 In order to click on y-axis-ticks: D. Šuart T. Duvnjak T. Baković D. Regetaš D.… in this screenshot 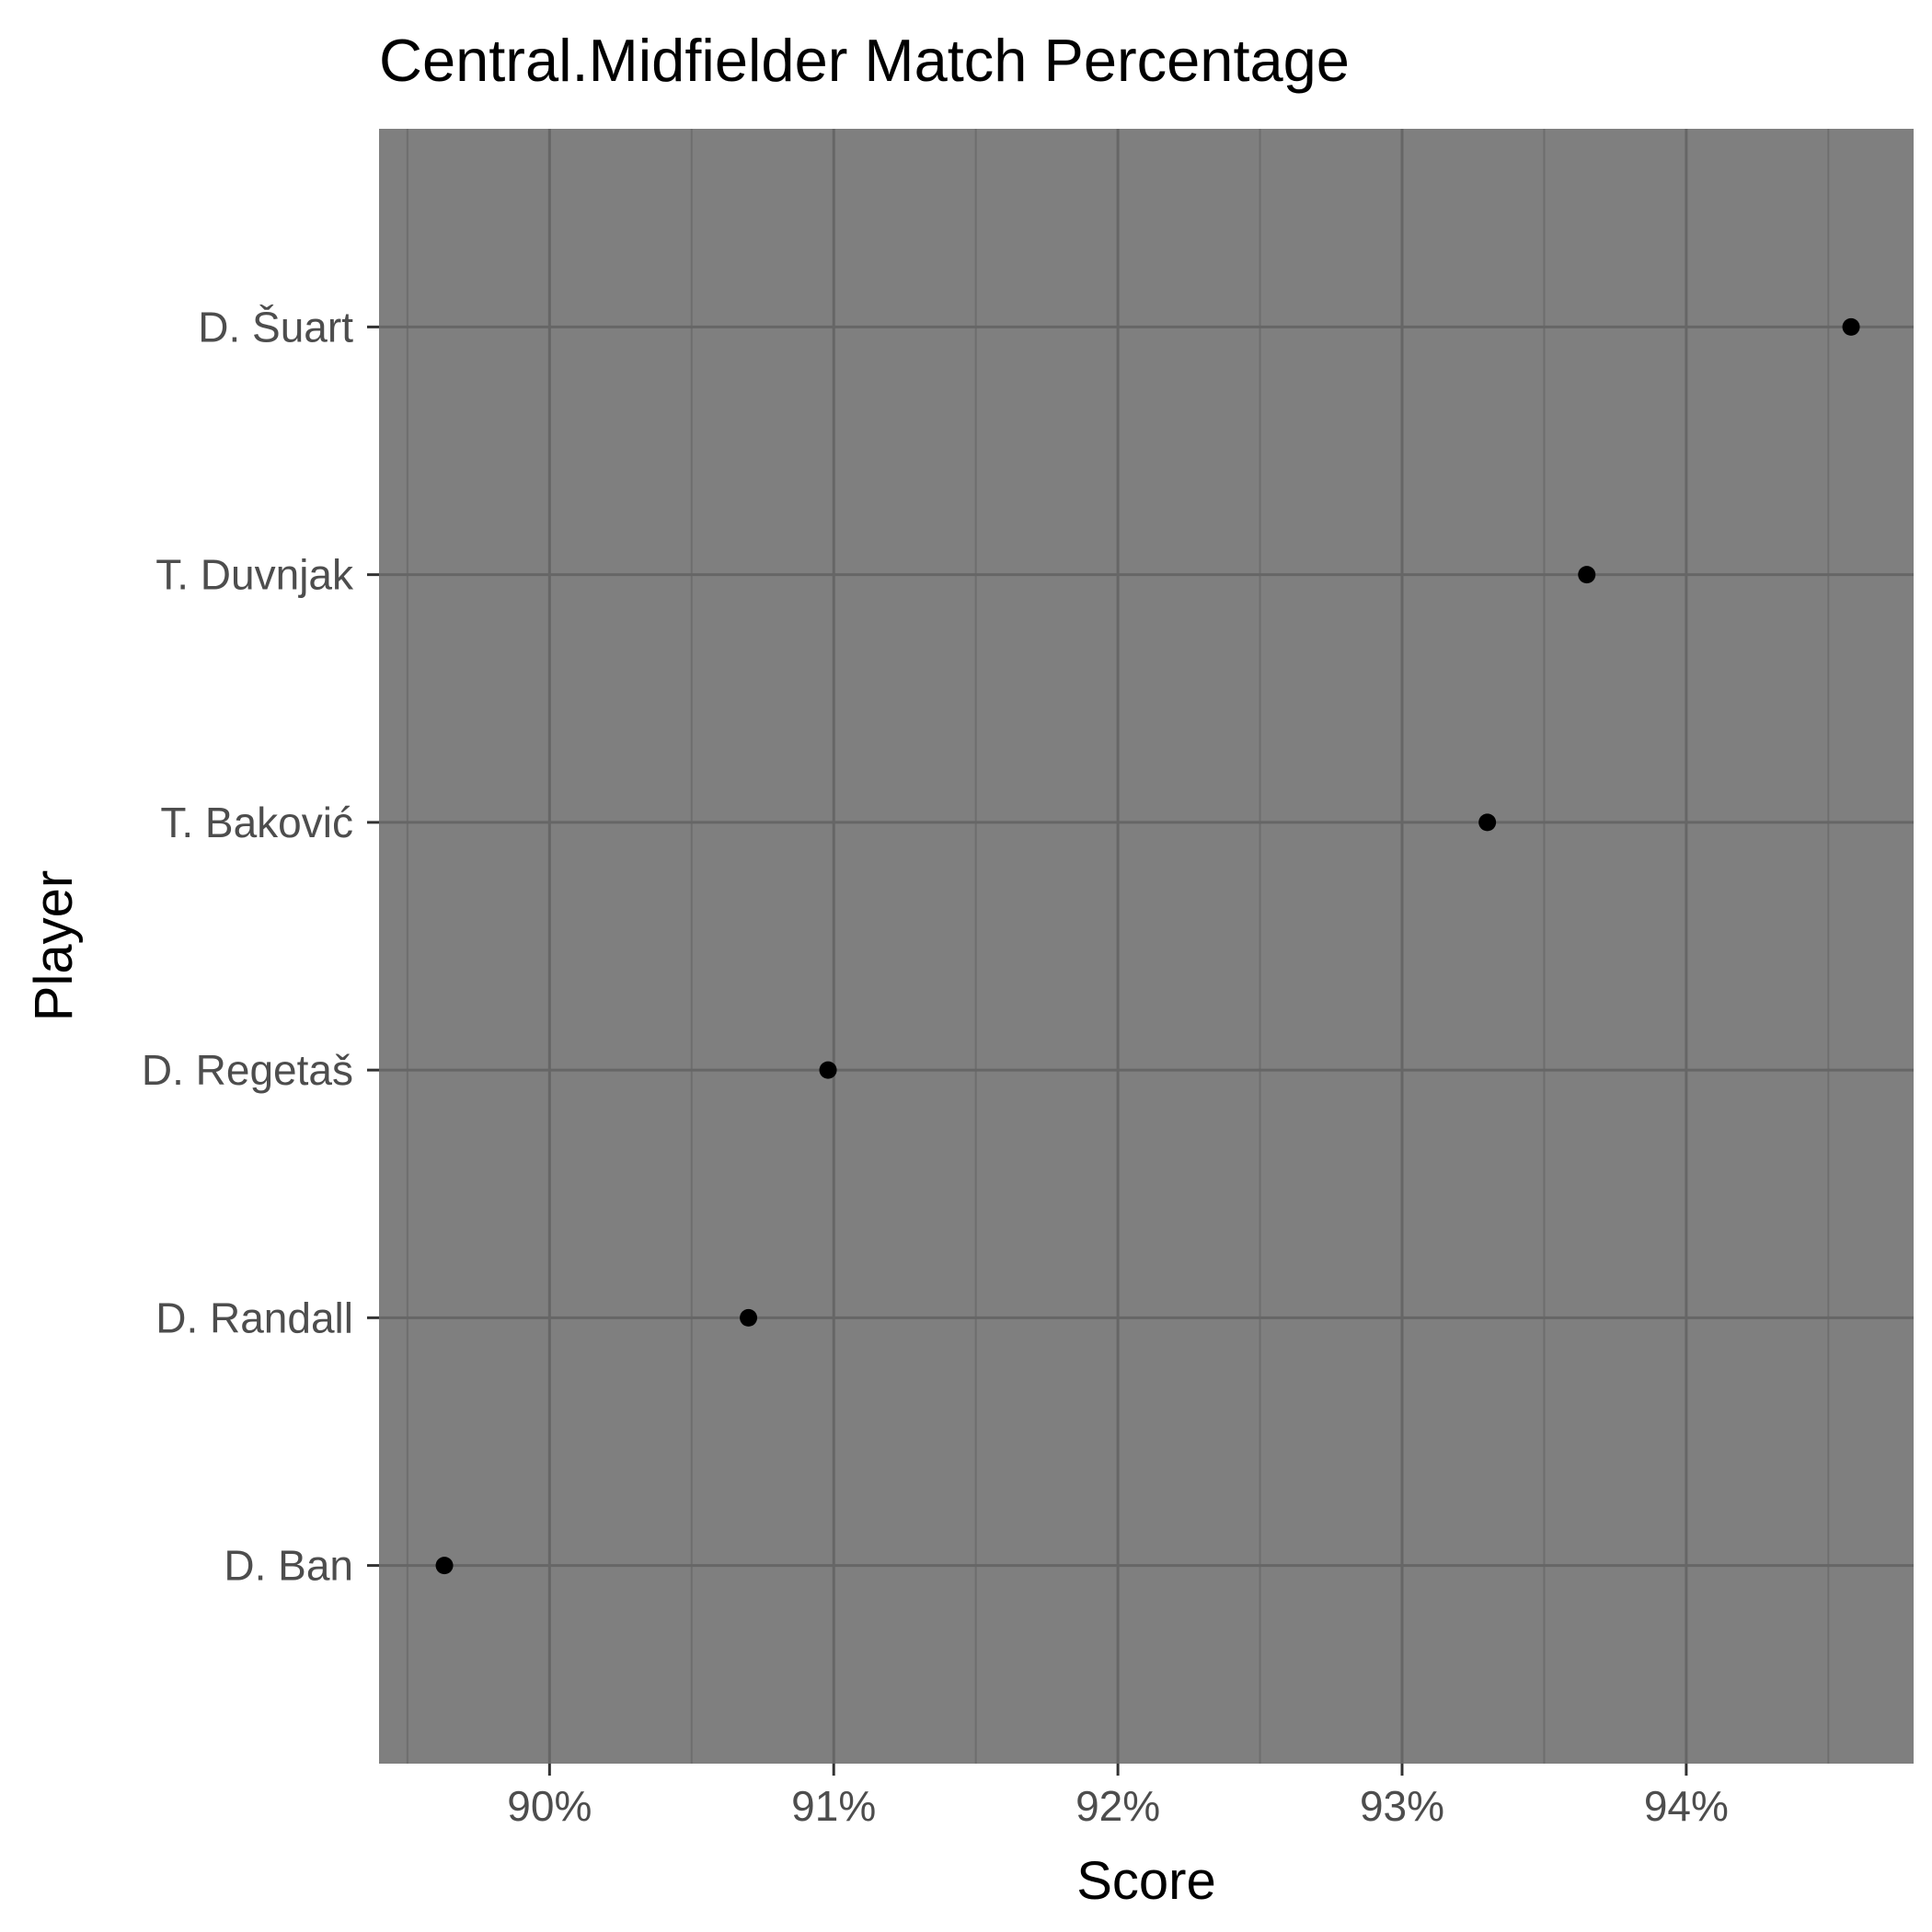, I will do `click(260, 947)`.